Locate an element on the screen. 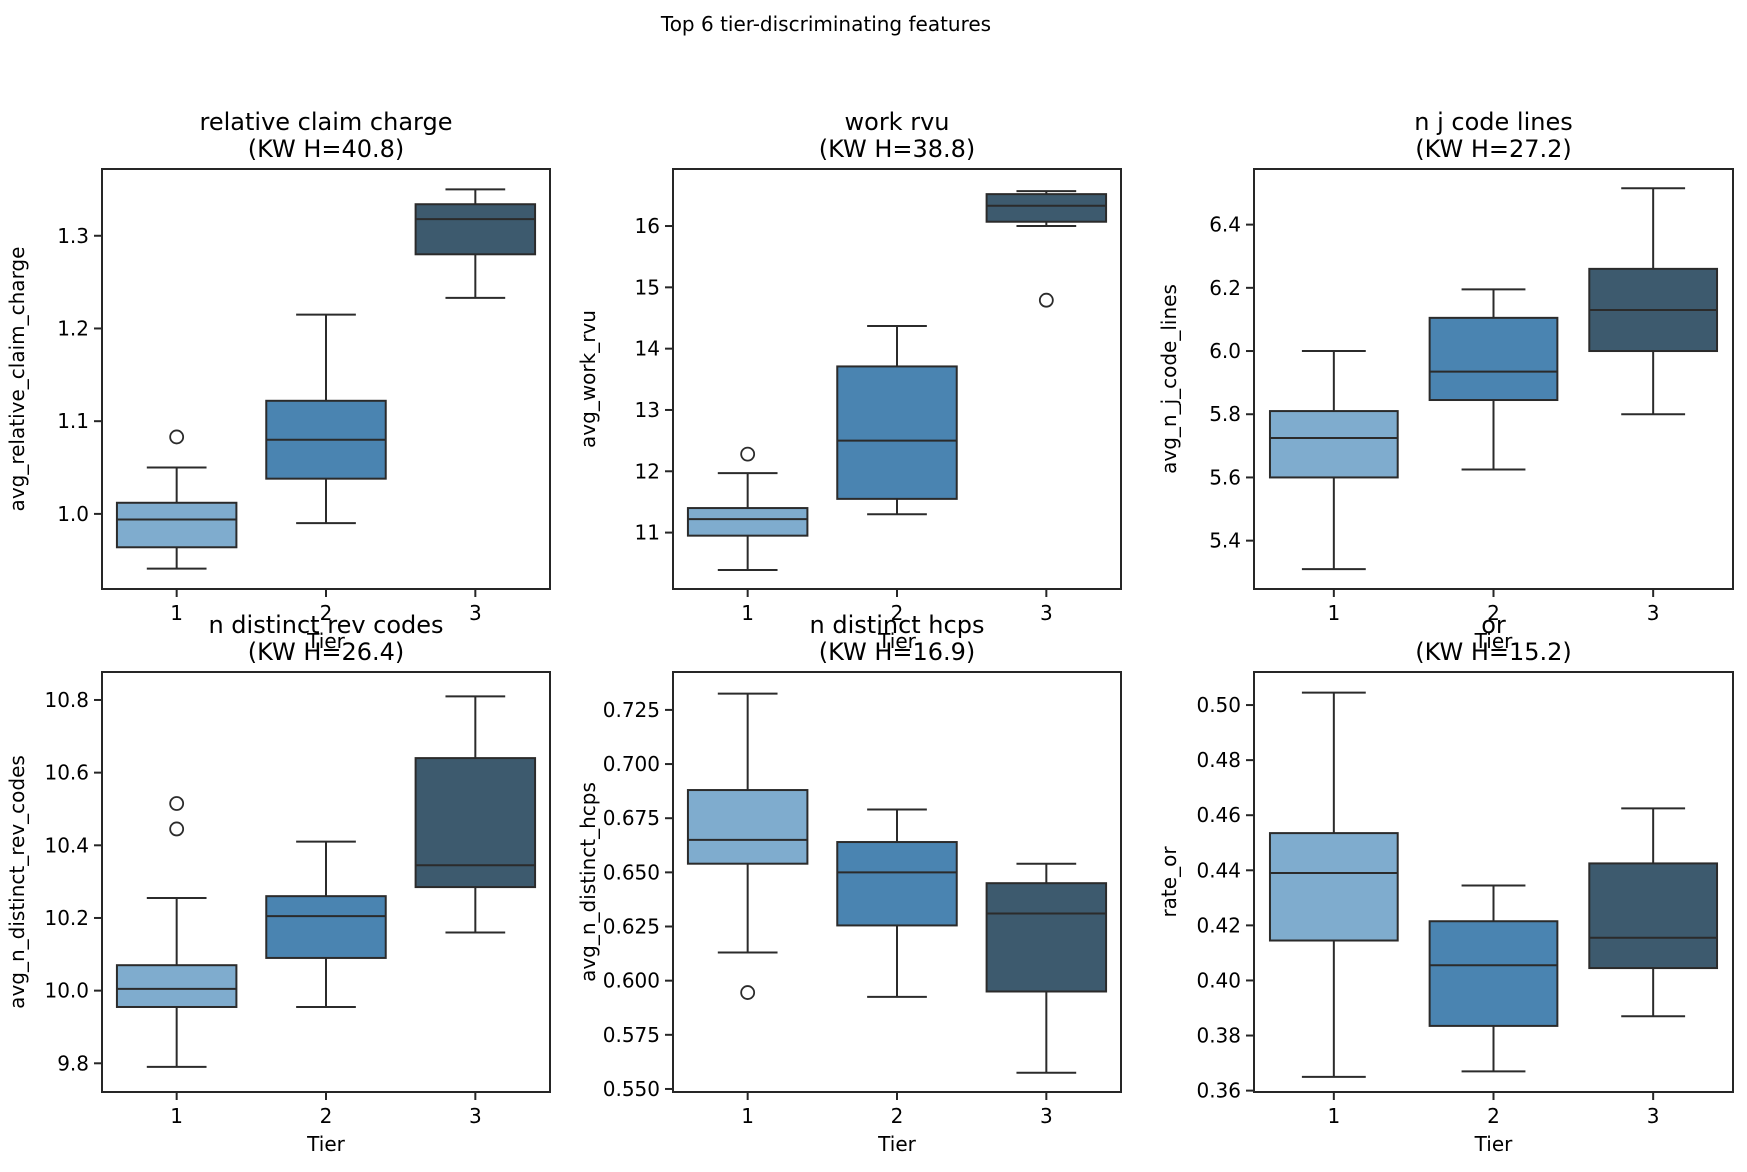  y-tick-label: 0.600 is located at coordinates (631, 981).